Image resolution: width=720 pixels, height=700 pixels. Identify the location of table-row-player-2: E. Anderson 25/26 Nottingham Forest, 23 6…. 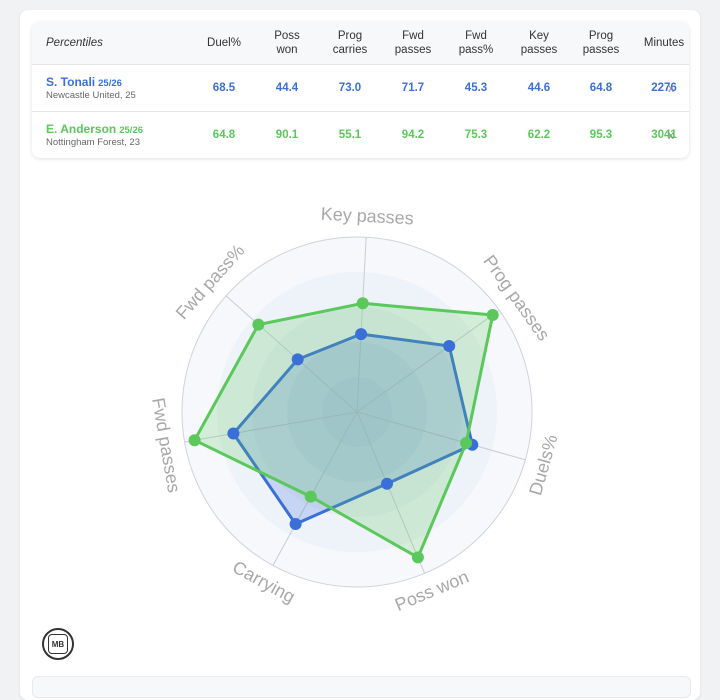
(360, 135).